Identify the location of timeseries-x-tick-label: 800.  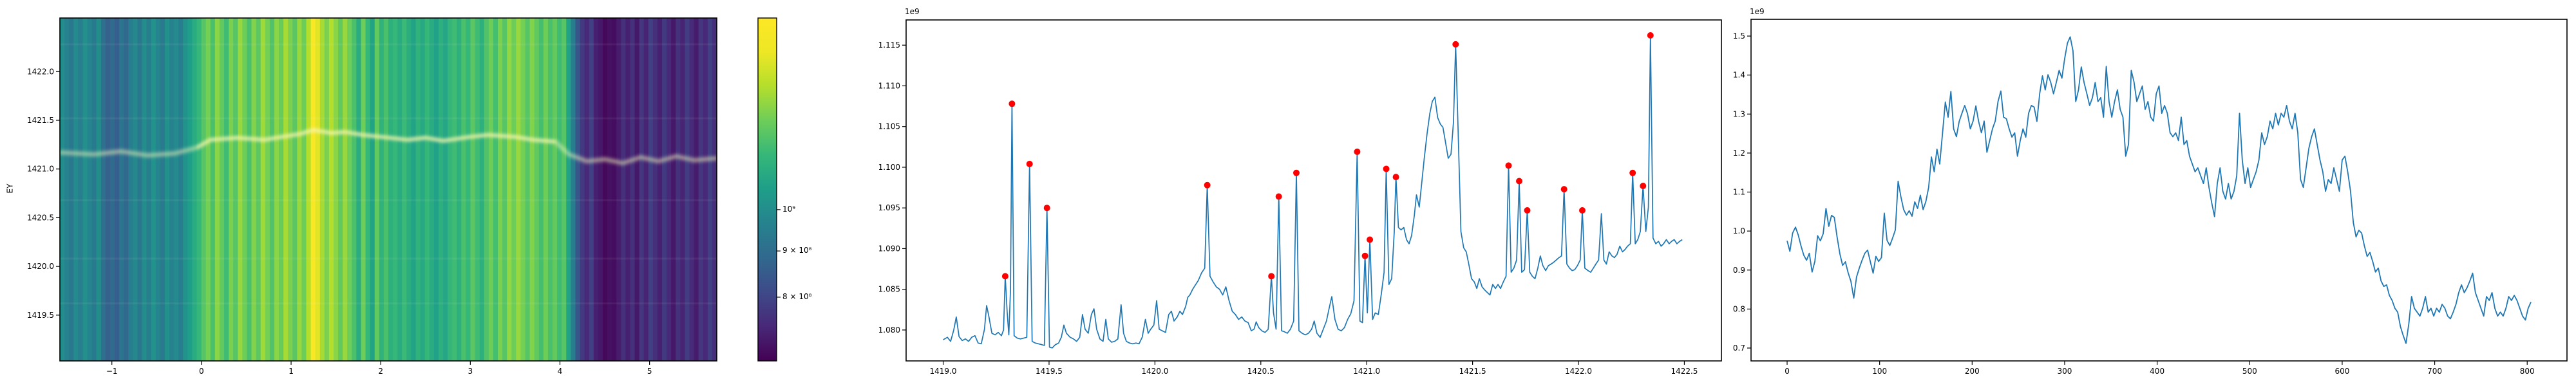
(2527, 371).